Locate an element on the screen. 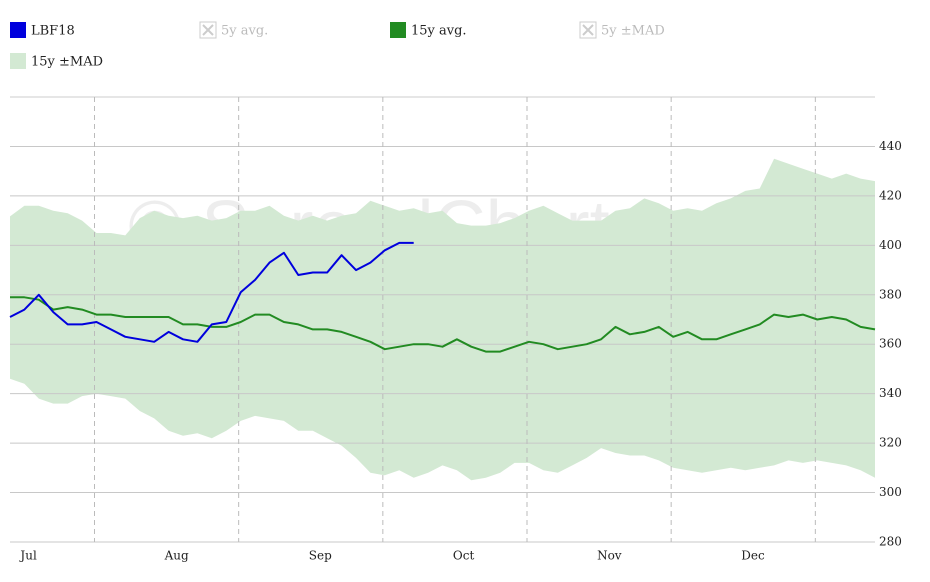 The image size is (930, 582). y-tick-label: 400 is located at coordinates (890, 245).